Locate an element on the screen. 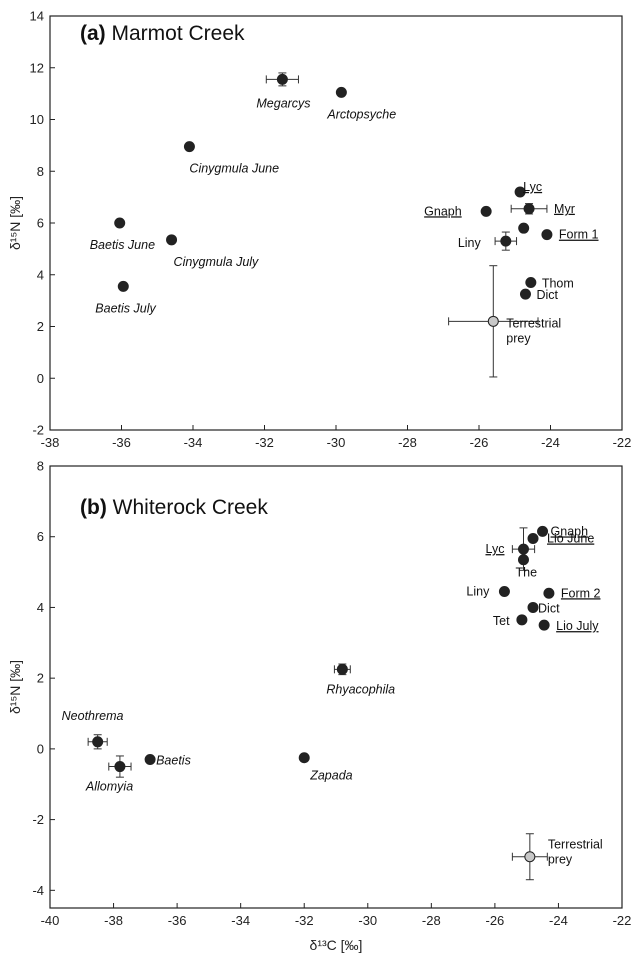 The width and height of the screenshot is (644, 960). y-tick-label: 10 is located at coordinates (37, 119).